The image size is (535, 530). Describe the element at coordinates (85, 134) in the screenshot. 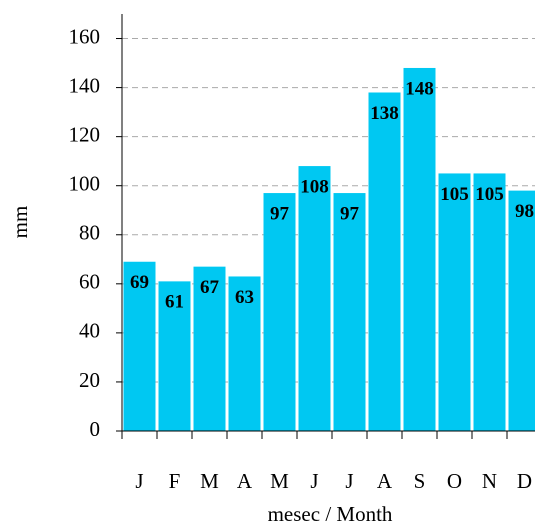

I see `y-tick-label: 120` at that location.